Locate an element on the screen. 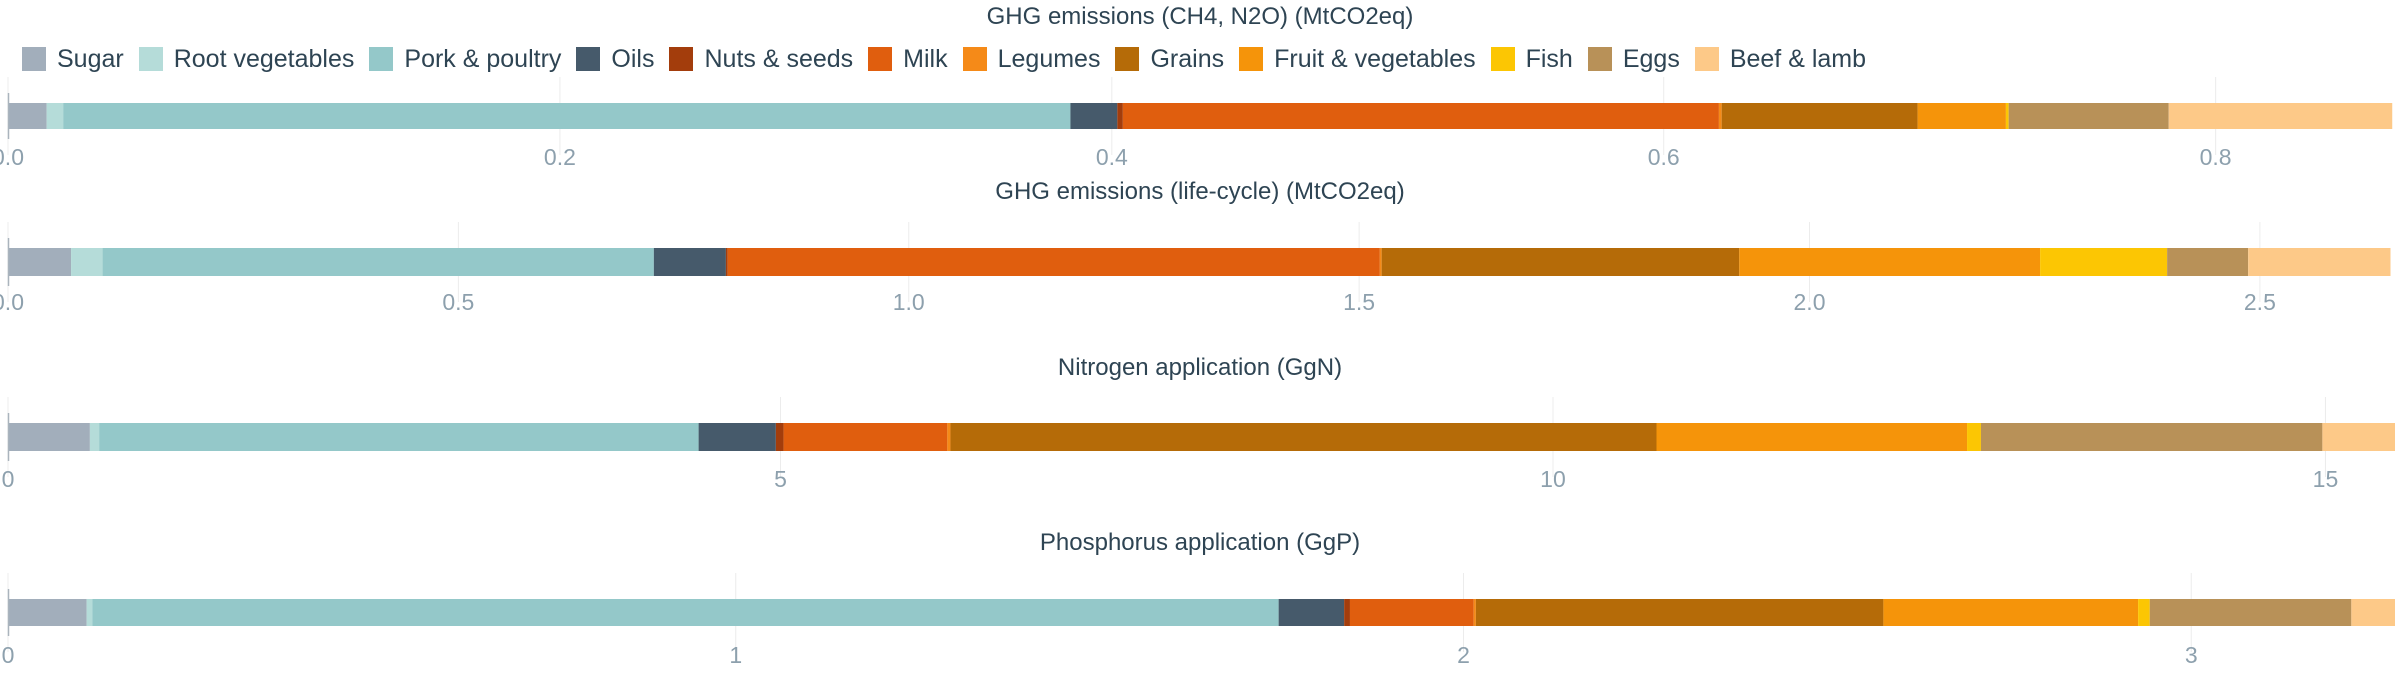  legend-item-grains: Grains is located at coordinates (1169, 59).